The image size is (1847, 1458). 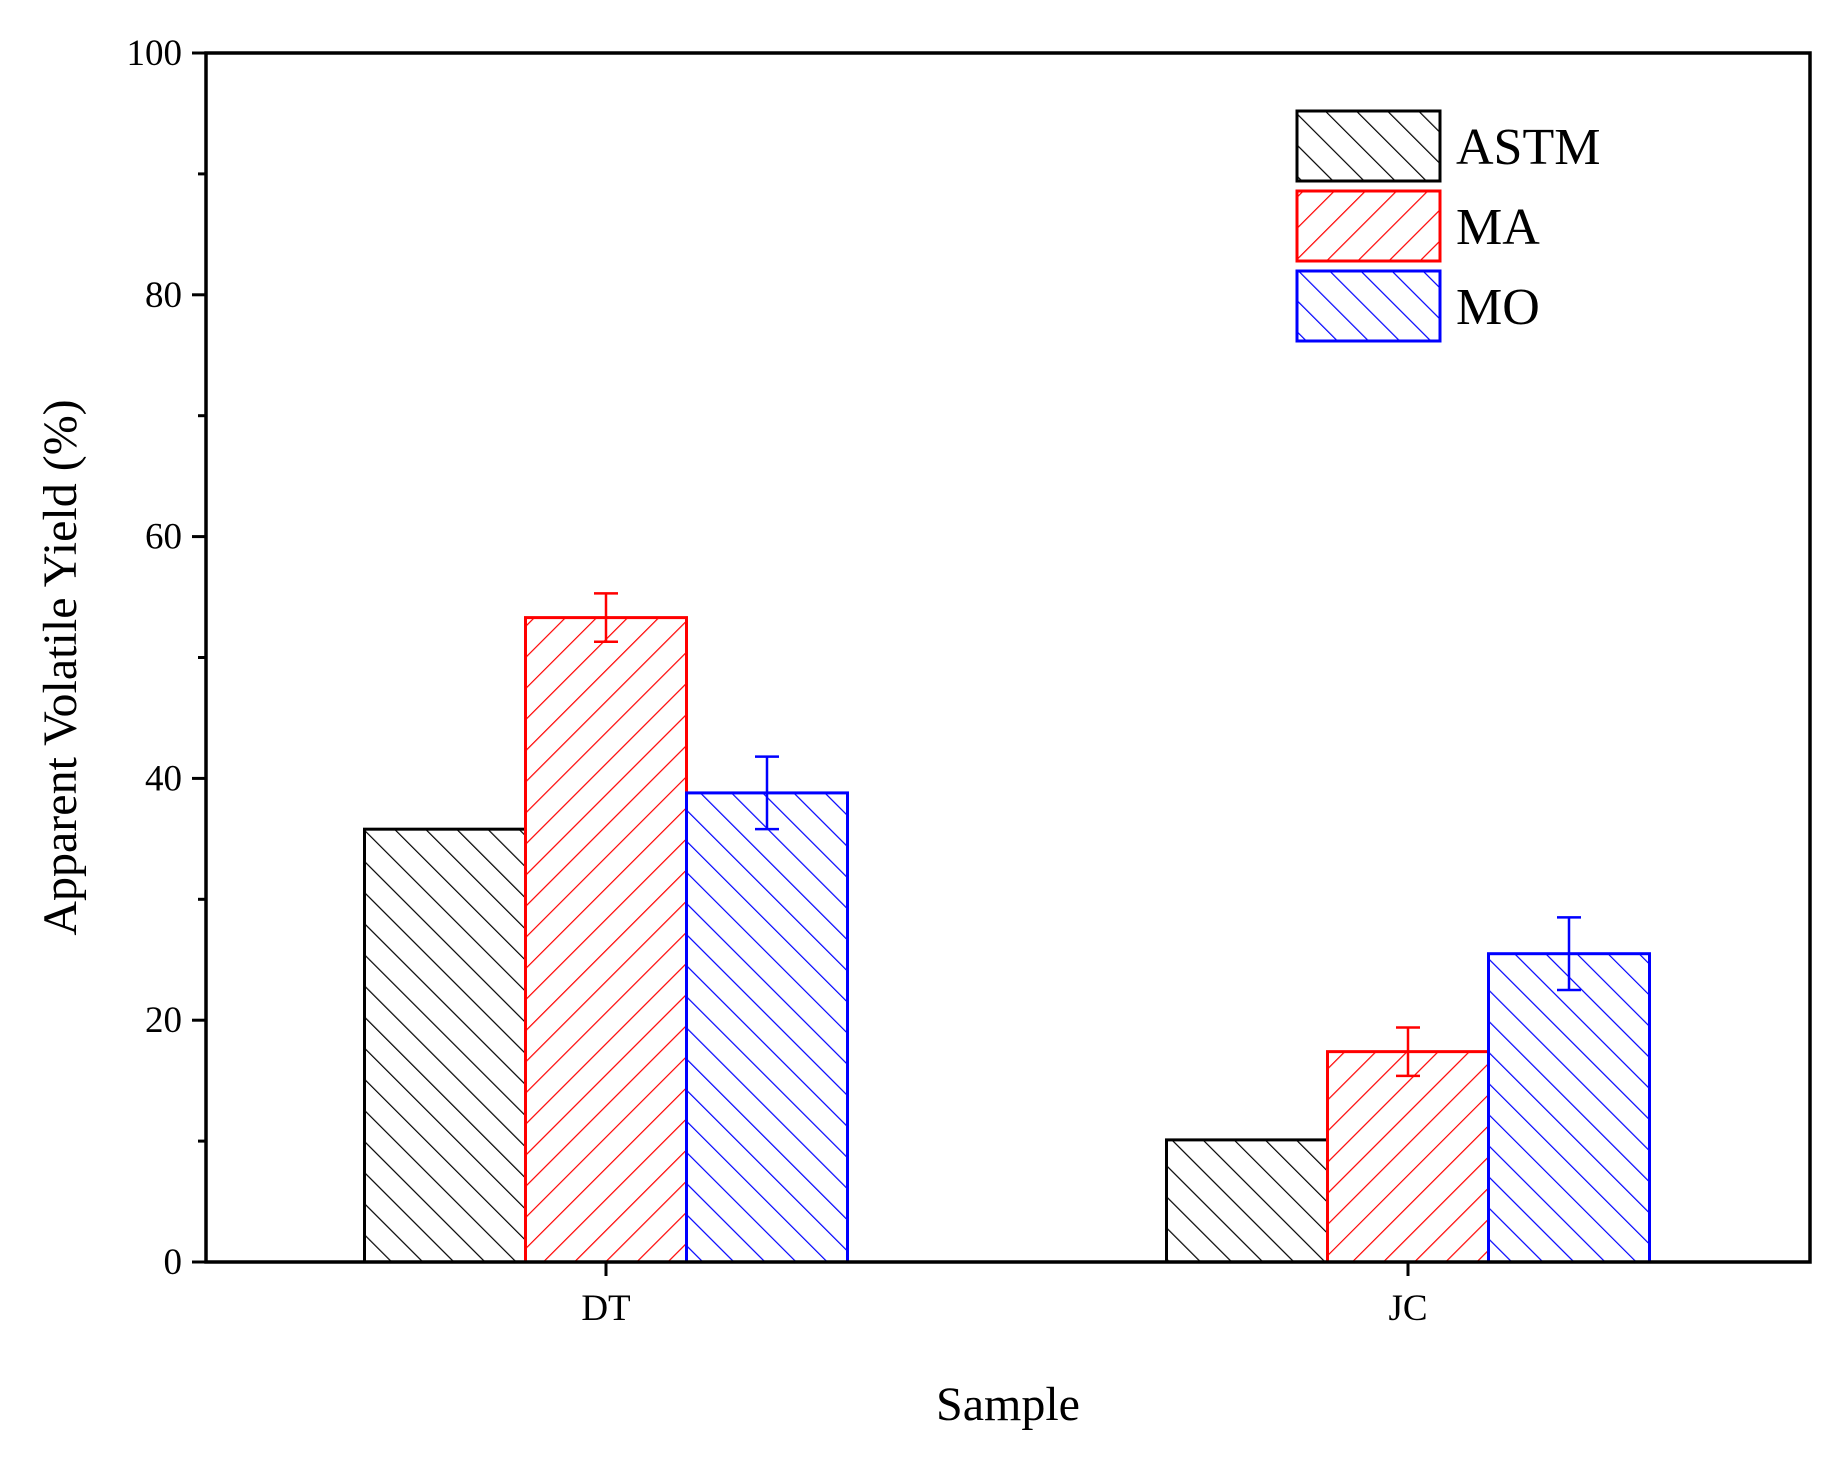 I want to click on legend-item-ma: MA, so click(x=1417, y=226).